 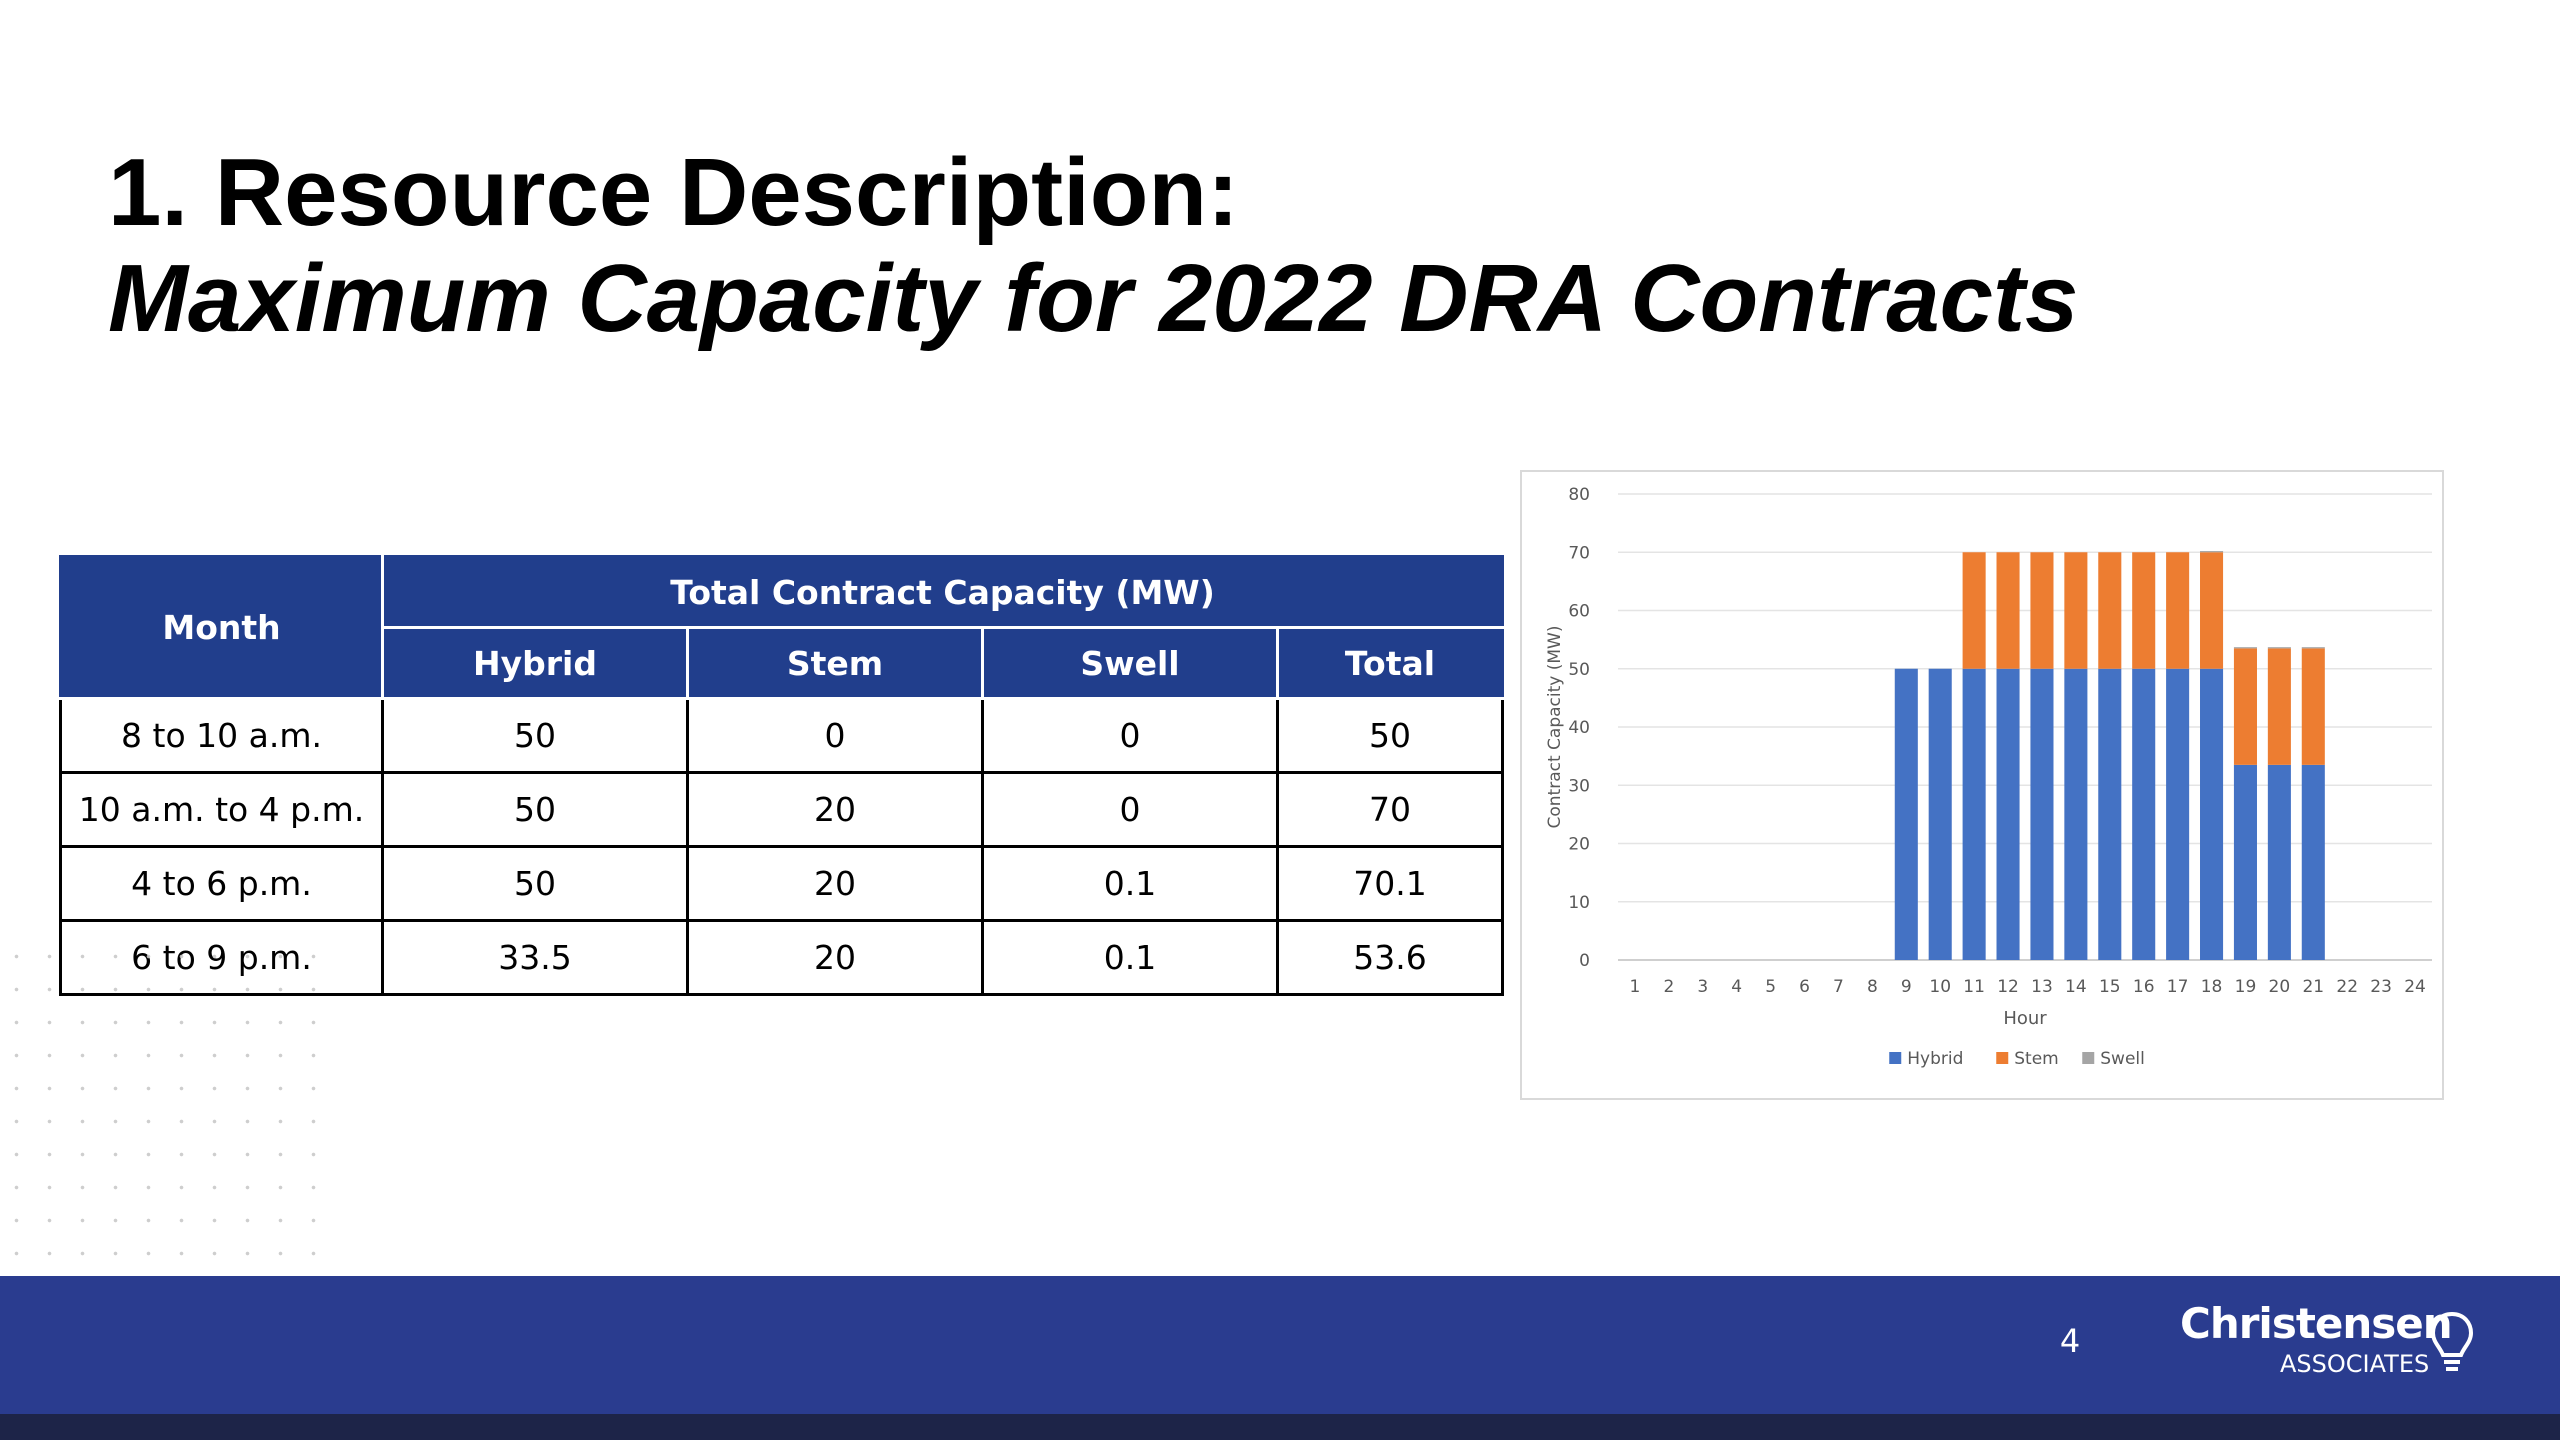 I want to click on cell-month: 10 a.m. to 4 p.m., so click(x=221, y=809).